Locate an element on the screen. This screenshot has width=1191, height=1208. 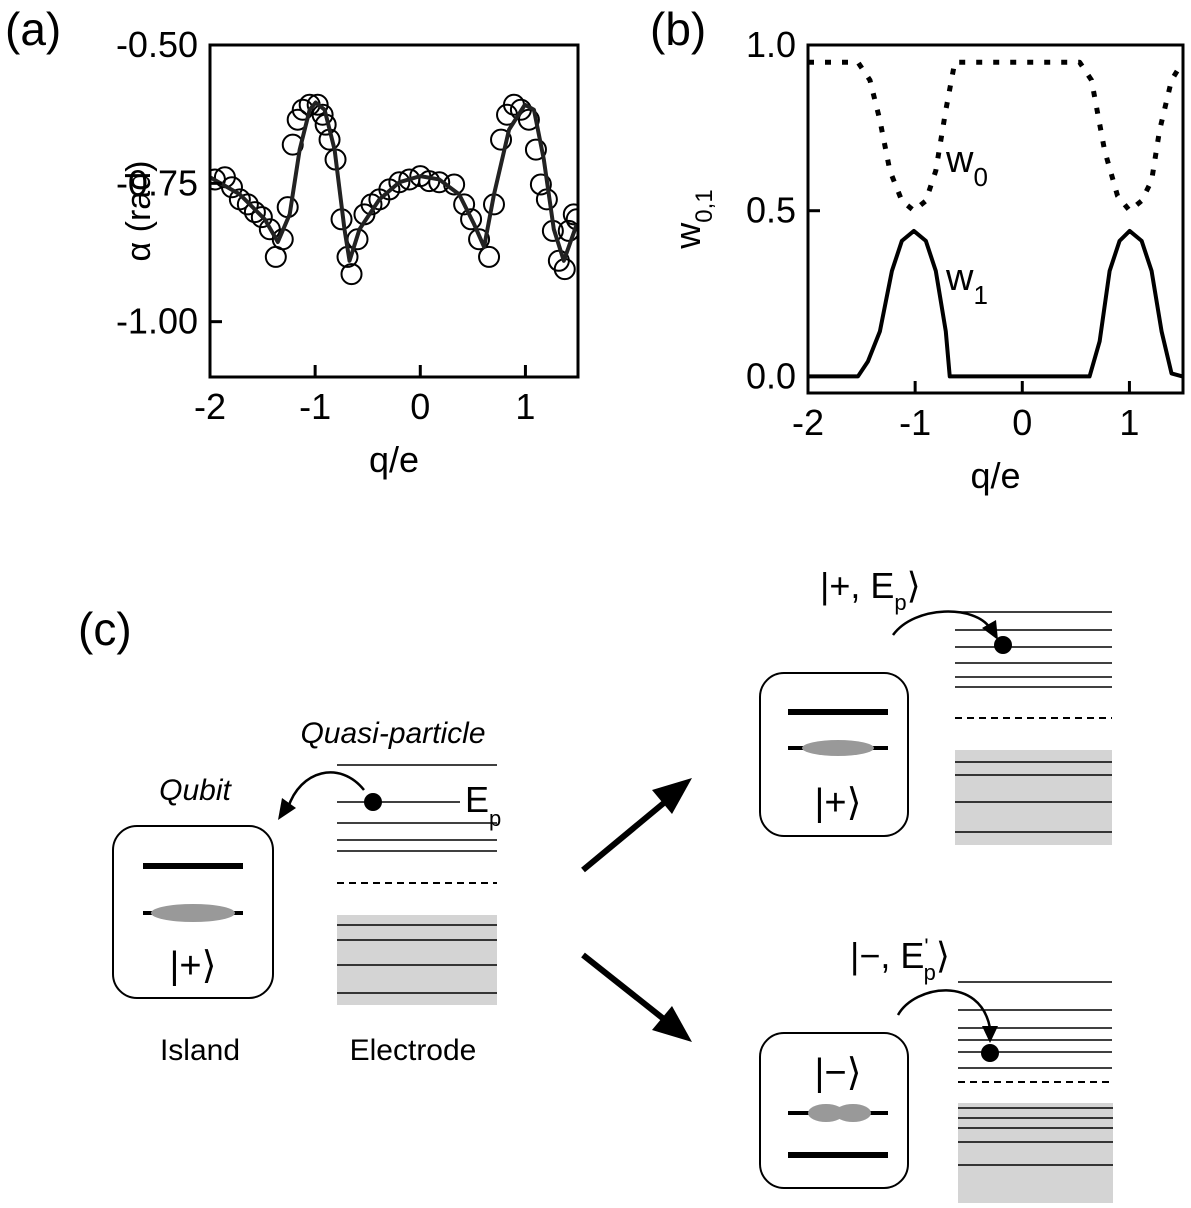
y-tick-label: 0.0 is located at coordinates (771, 375).